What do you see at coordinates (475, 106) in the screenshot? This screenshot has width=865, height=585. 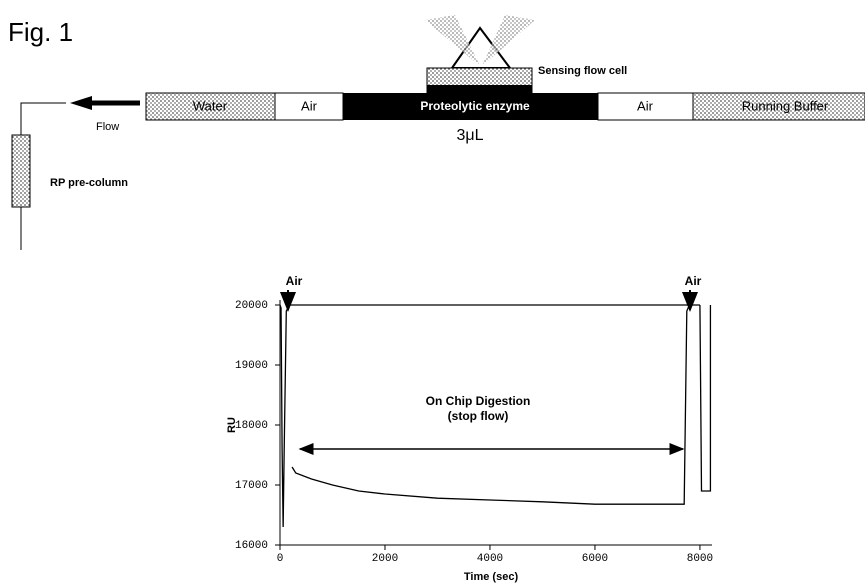 I see `segment-label: Proteolytic enzyme` at bounding box center [475, 106].